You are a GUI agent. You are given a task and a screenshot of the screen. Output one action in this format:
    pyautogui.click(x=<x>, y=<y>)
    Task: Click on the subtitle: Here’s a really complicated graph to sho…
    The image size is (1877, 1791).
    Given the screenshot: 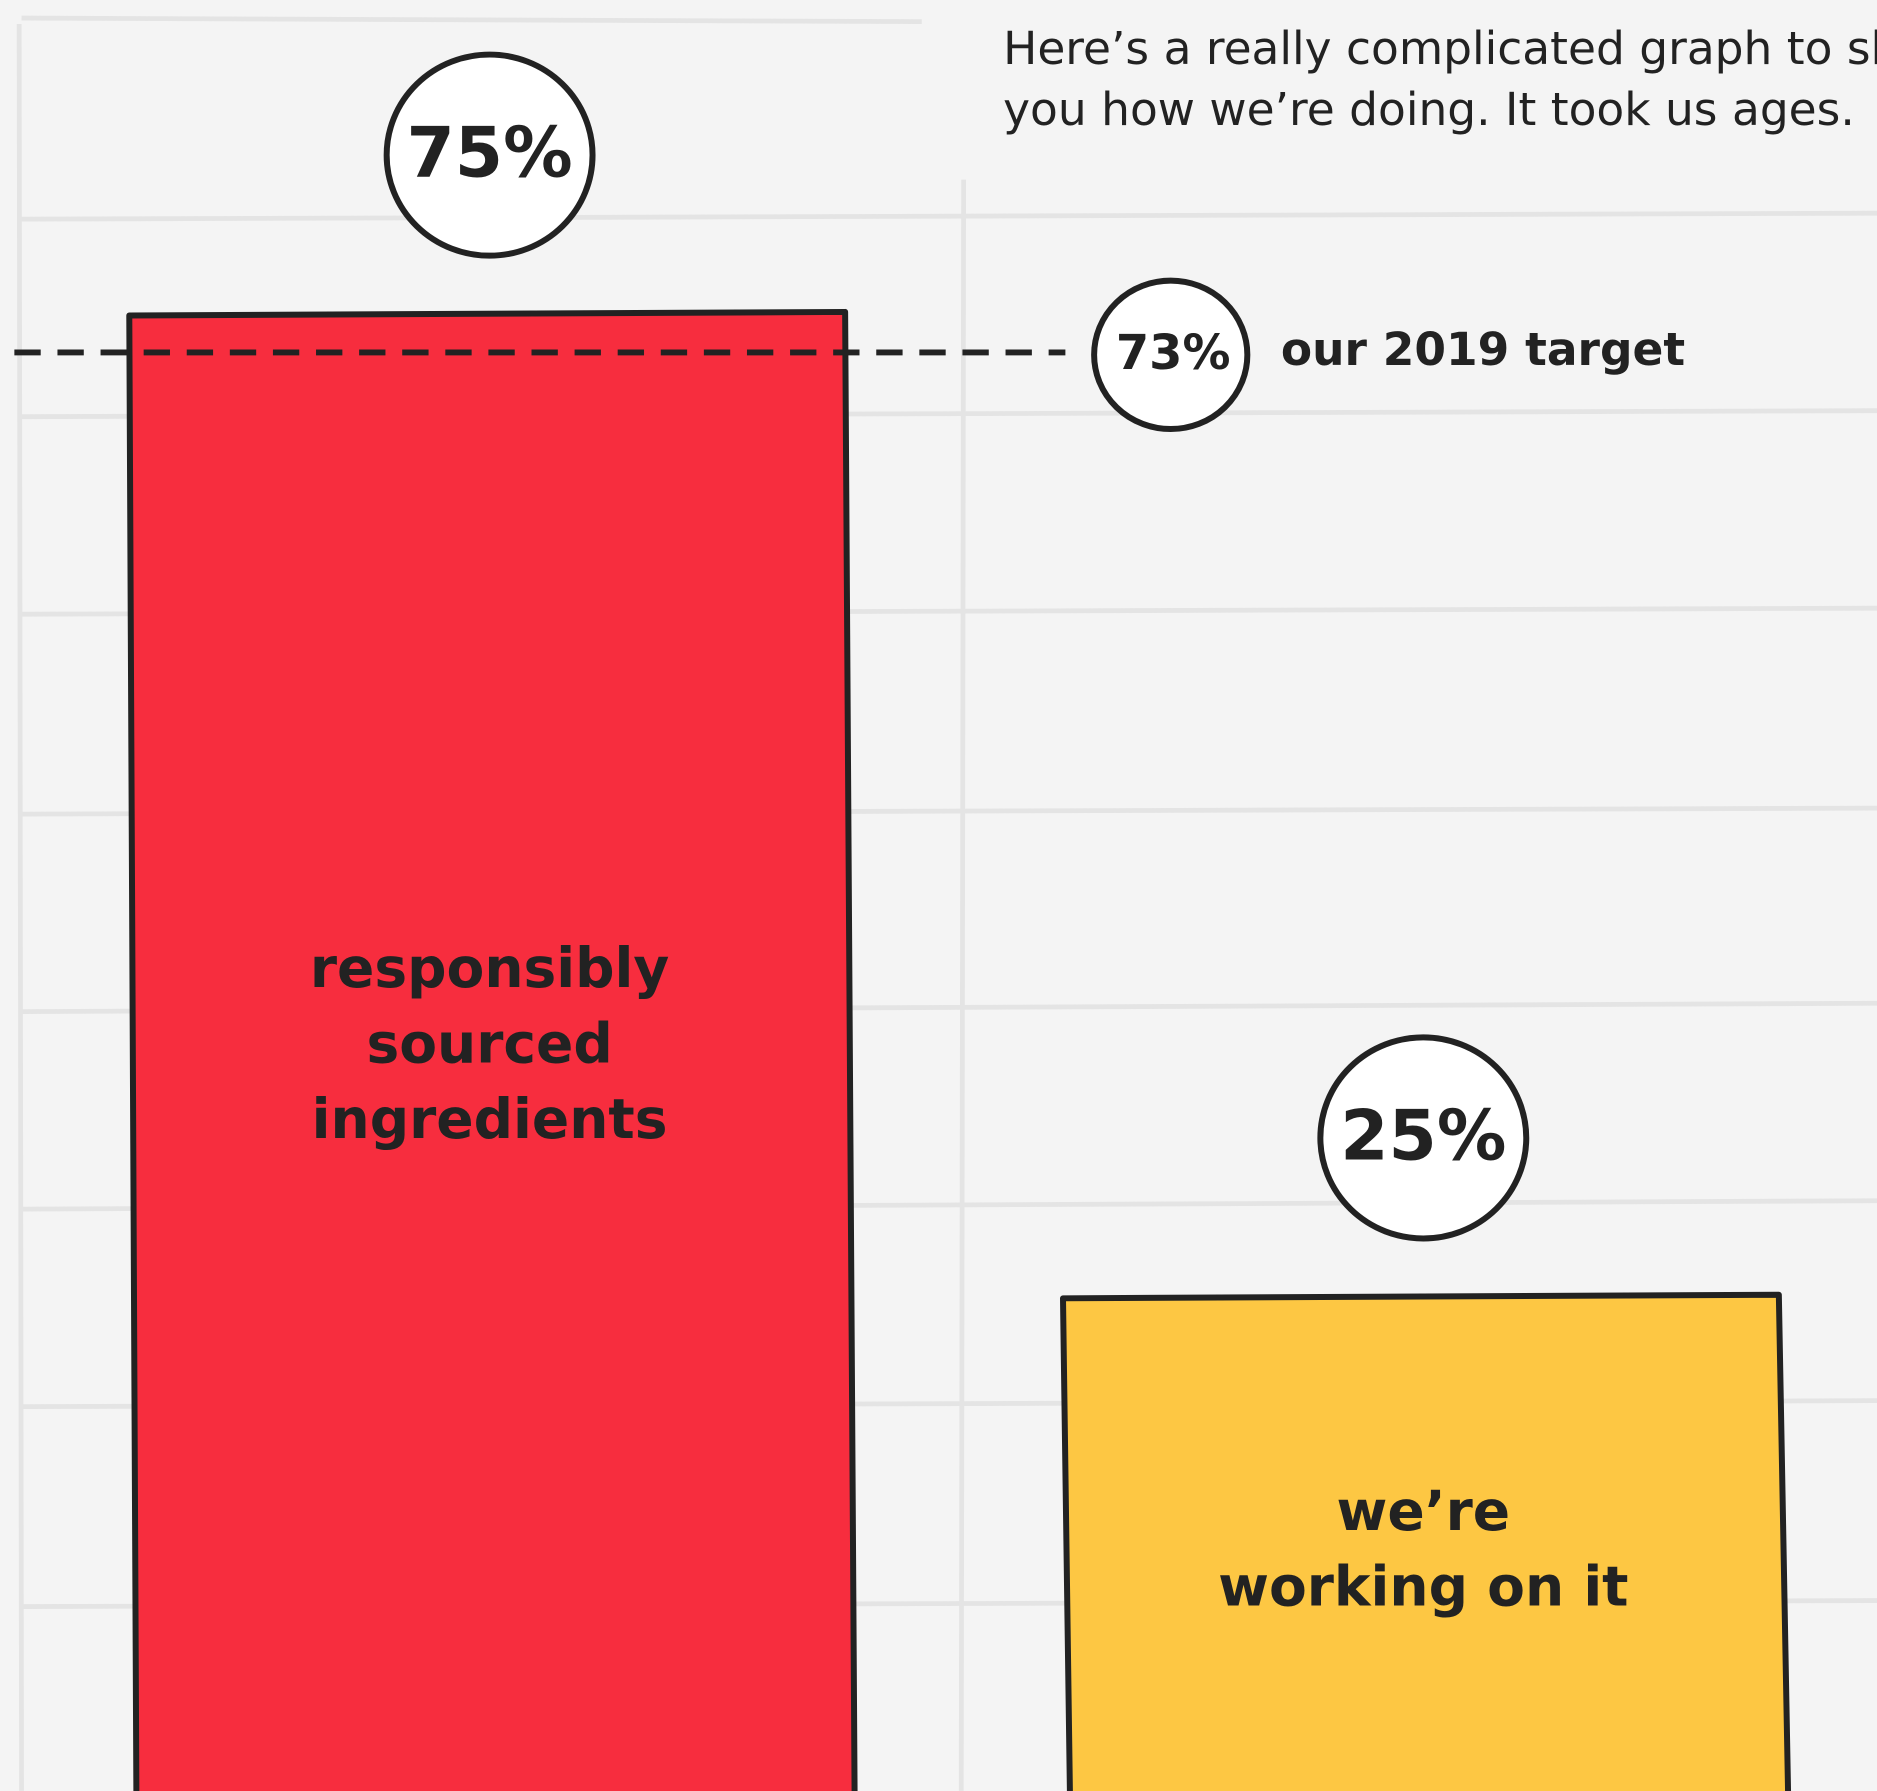 What is the action you would take?
    pyautogui.click(x=1440, y=48)
    